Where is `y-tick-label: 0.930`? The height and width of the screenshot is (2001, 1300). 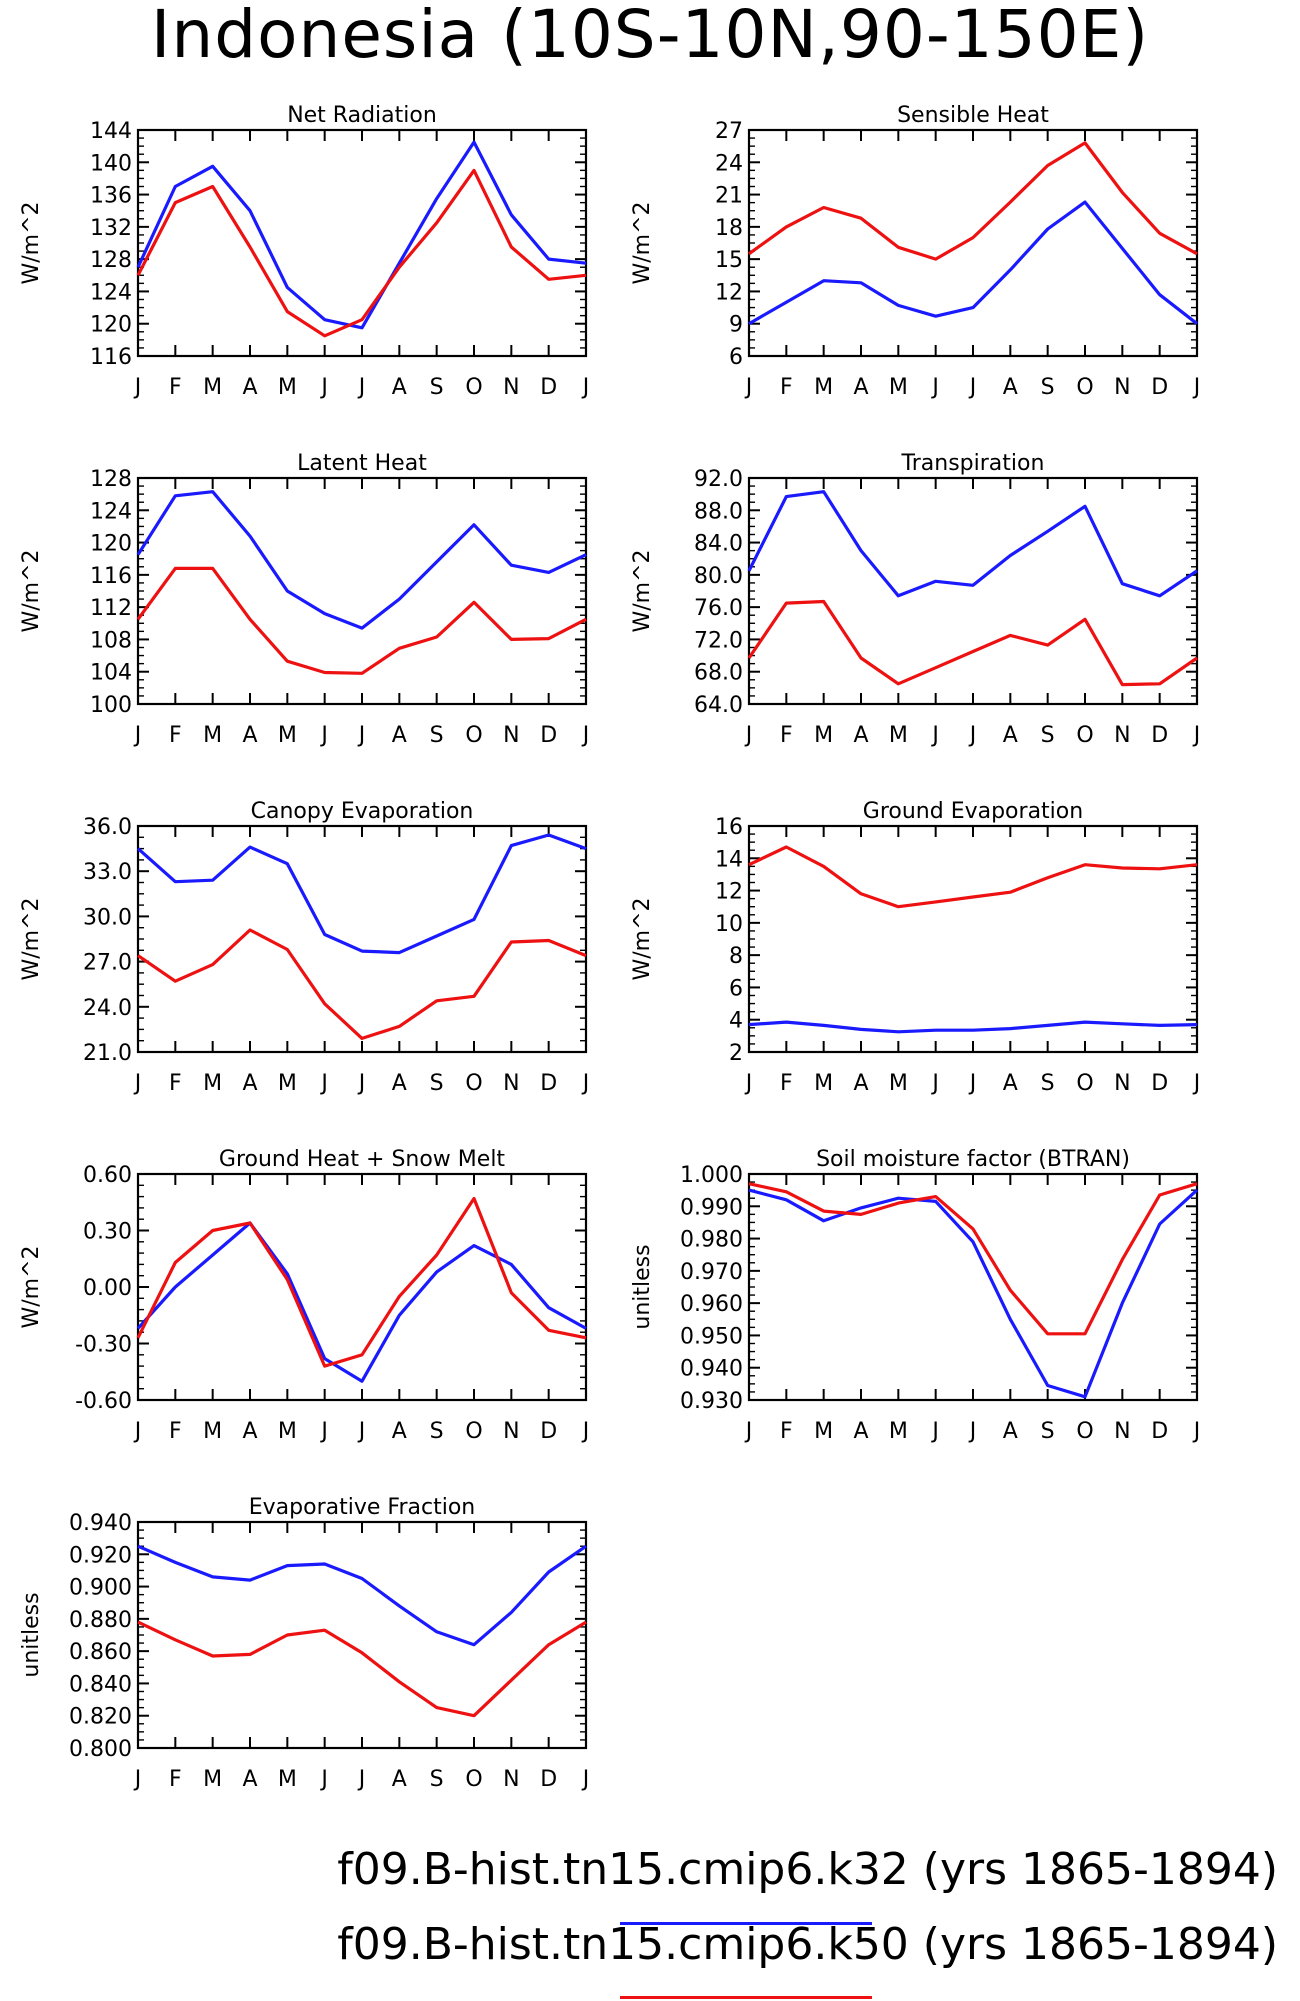
y-tick-label: 0.930 is located at coordinates (711, 1401).